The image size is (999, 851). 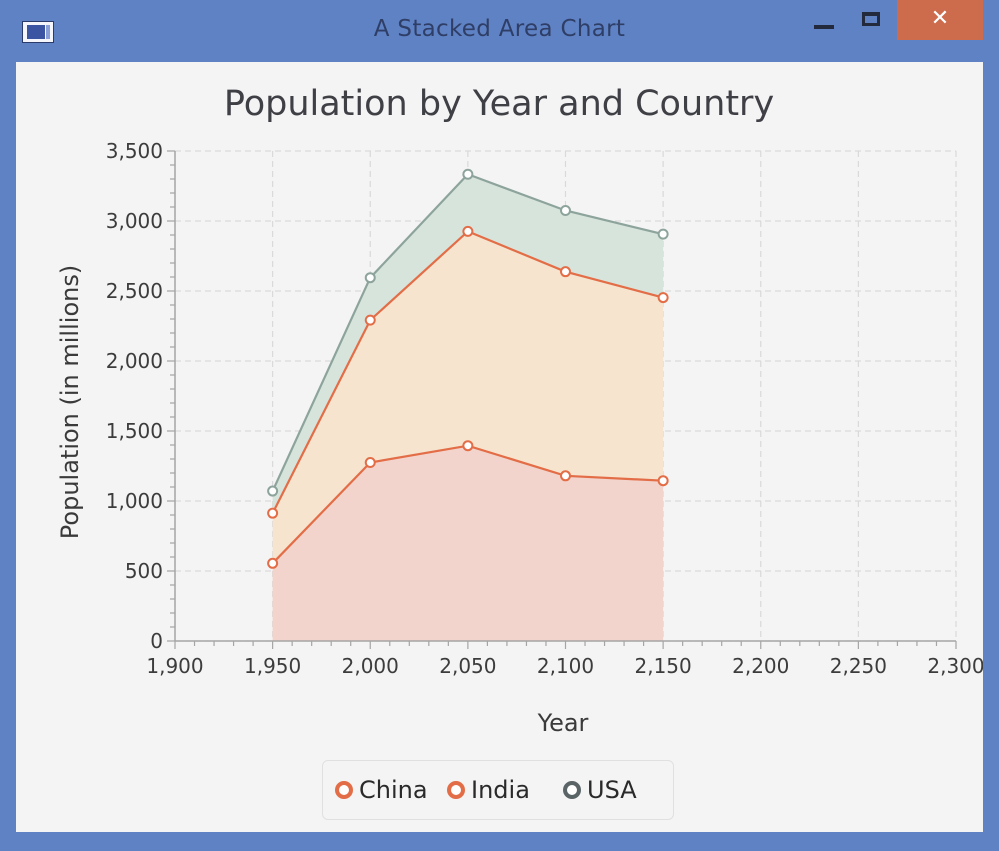 What do you see at coordinates (467, 666) in the screenshot?
I see `x-tick-label: 2,050` at bounding box center [467, 666].